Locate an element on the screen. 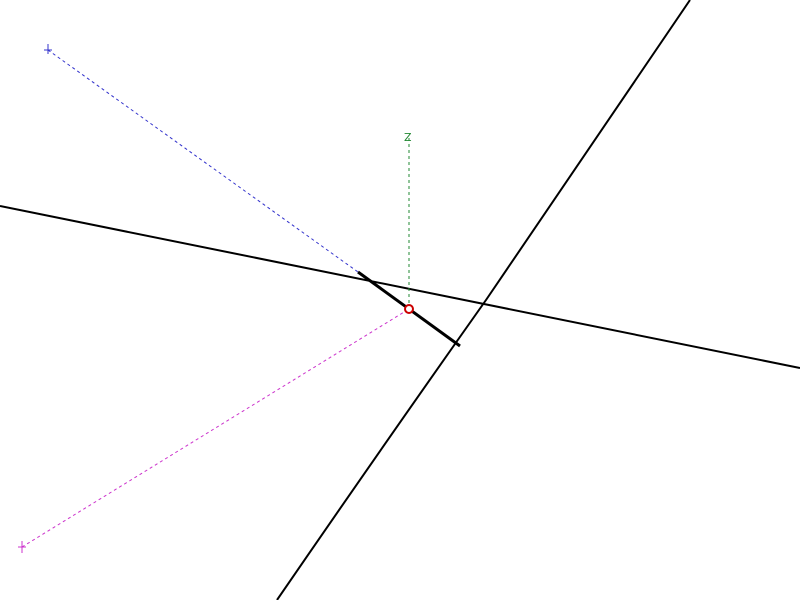 This screenshot has height=600, width=800. origin-circle-icon is located at coordinates (409, 309).